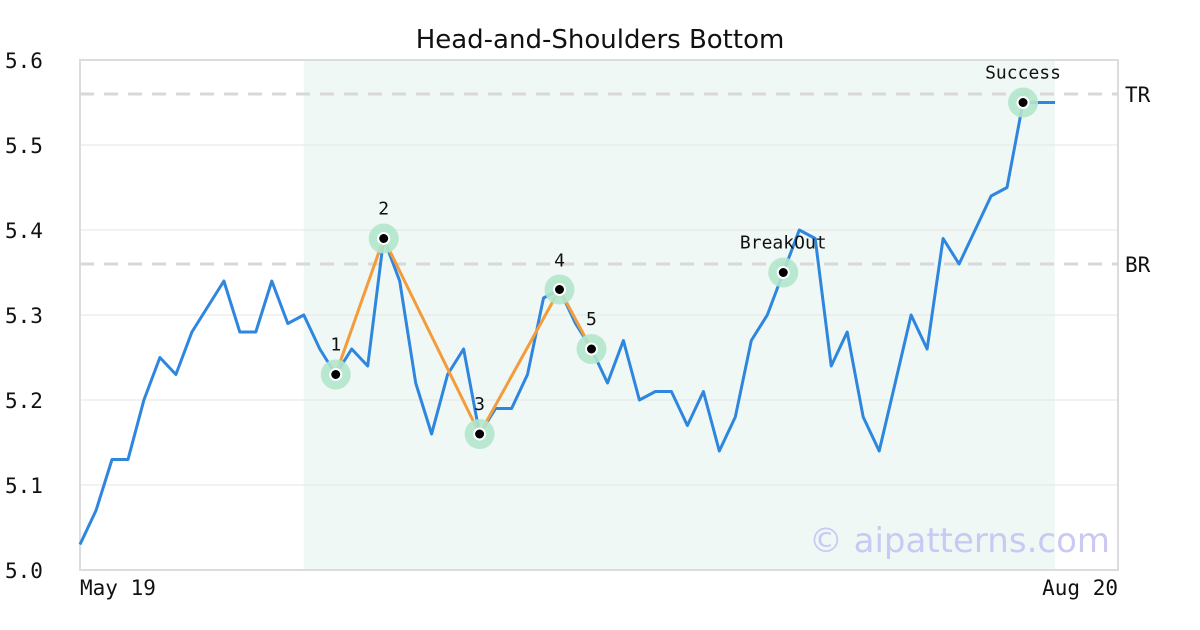  What do you see at coordinates (24, 231) in the screenshot?
I see `y-tick-label: 5.4` at bounding box center [24, 231].